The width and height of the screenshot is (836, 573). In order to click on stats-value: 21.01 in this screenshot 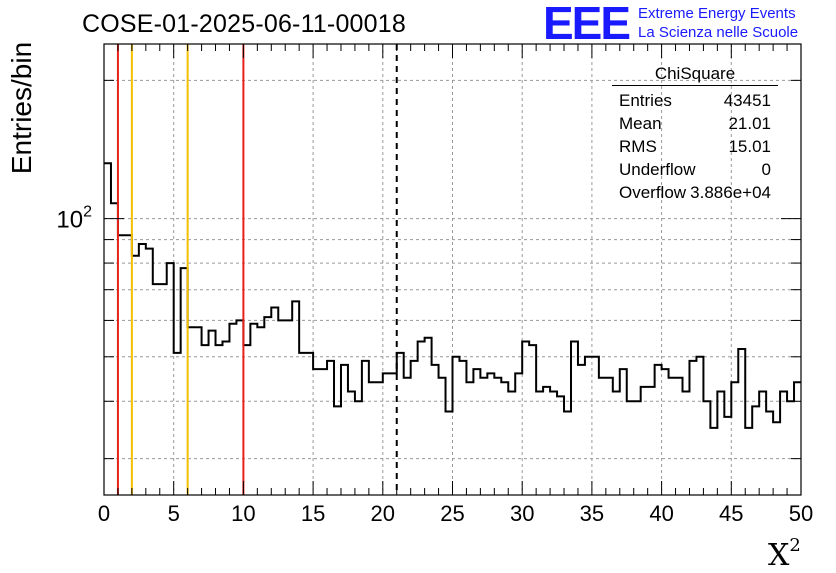, I will do `click(749, 123)`.